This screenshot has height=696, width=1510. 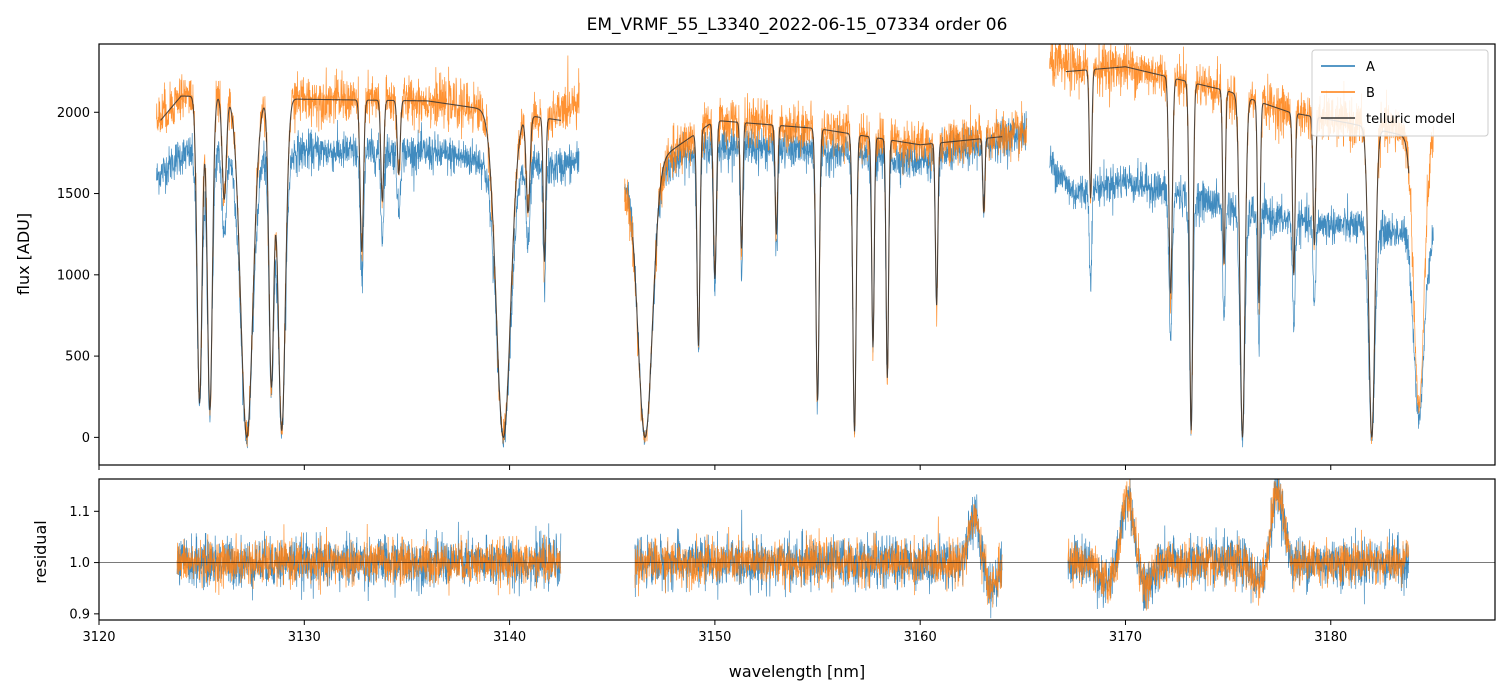 What do you see at coordinates (79, 563) in the screenshot?
I see `residual-y-tick-label: 1.0` at bounding box center [79, 563].